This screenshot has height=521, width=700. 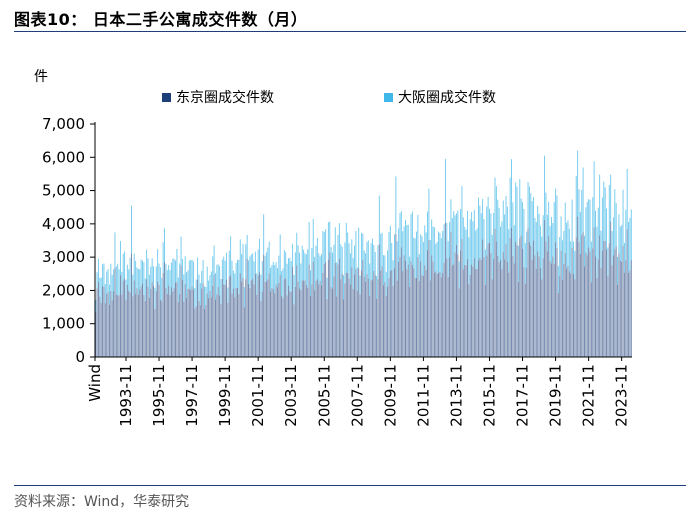 I want to click on x-tick-label: 2023-11, so click(x=622, y=395).